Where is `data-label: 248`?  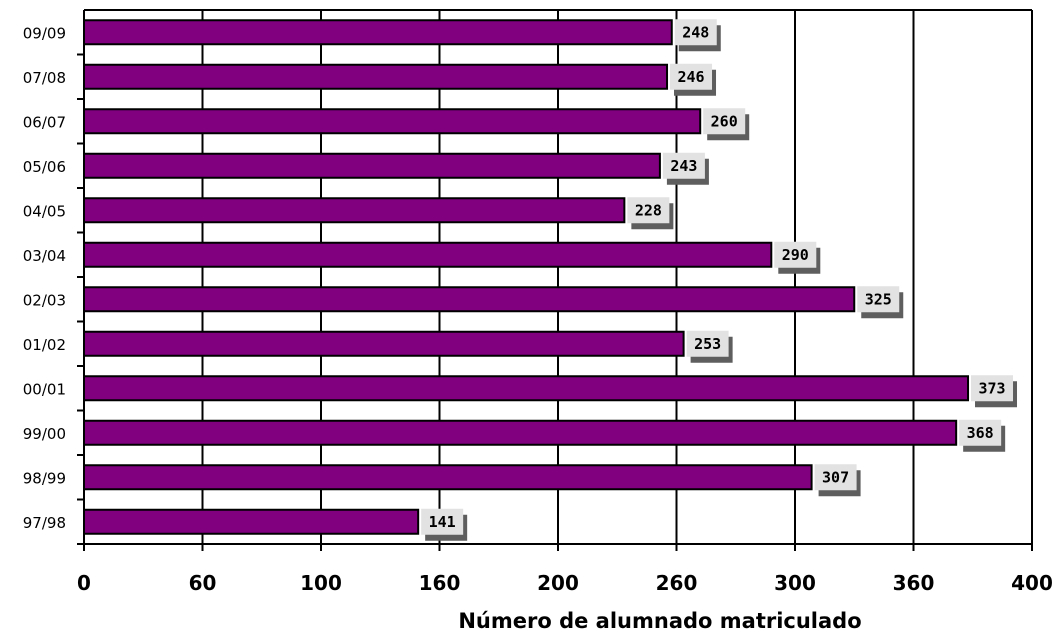
data-label: 248 is located at coordinates (695, 32).